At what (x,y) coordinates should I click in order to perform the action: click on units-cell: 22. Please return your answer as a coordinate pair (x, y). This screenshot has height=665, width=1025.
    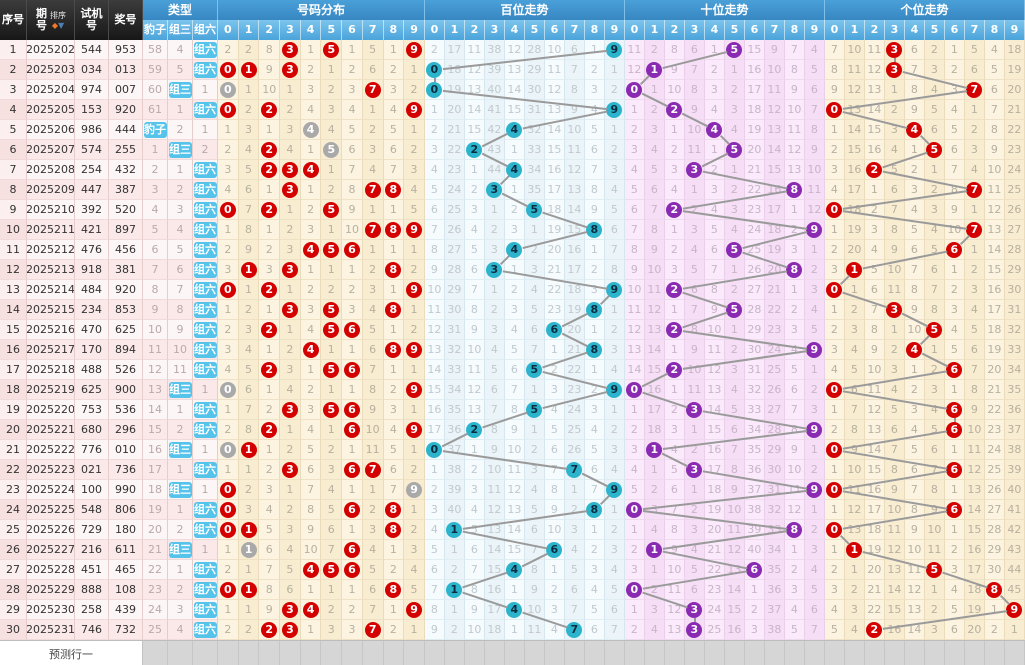
    Looking at the image, I should click on (874, 610).